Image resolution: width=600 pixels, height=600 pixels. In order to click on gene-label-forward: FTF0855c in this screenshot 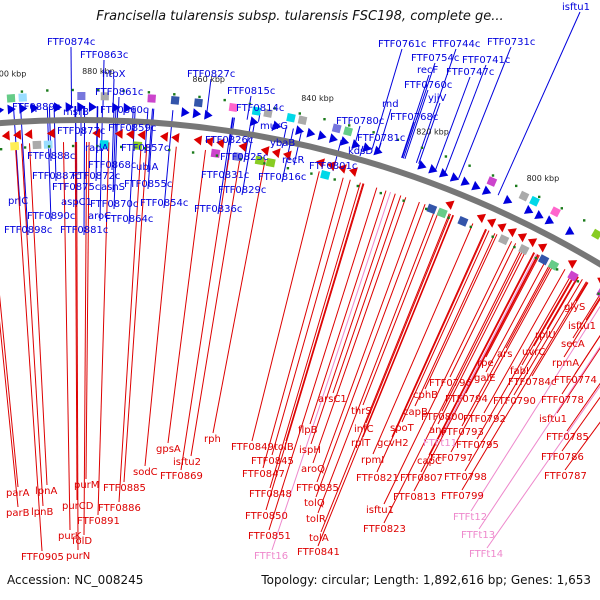, I will do `click(148, 184)`.